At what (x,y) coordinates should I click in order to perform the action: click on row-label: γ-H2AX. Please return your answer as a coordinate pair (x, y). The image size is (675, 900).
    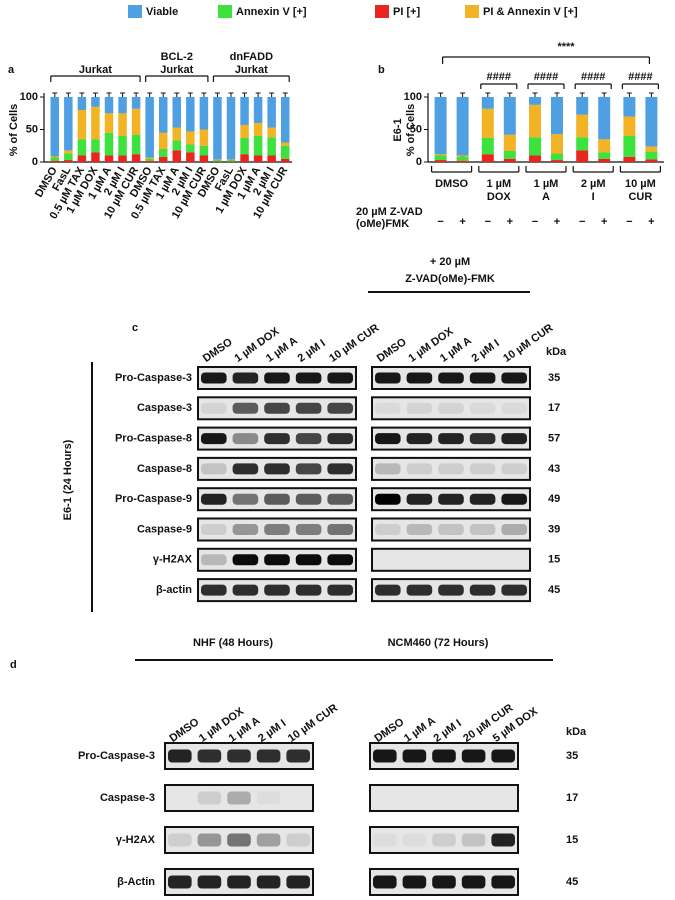
    Looking at the image, I should click on (136, 840).